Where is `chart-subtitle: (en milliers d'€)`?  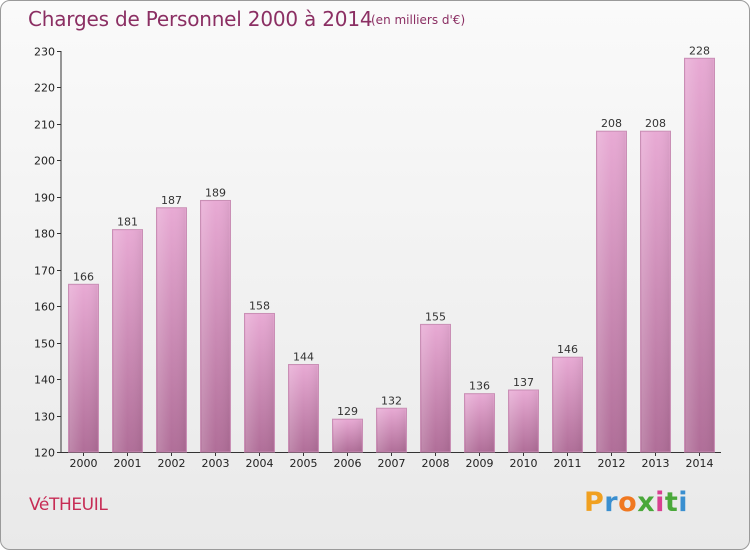 chart-subtitle: (en milliers d'€) is located at coordinates (418, 20).